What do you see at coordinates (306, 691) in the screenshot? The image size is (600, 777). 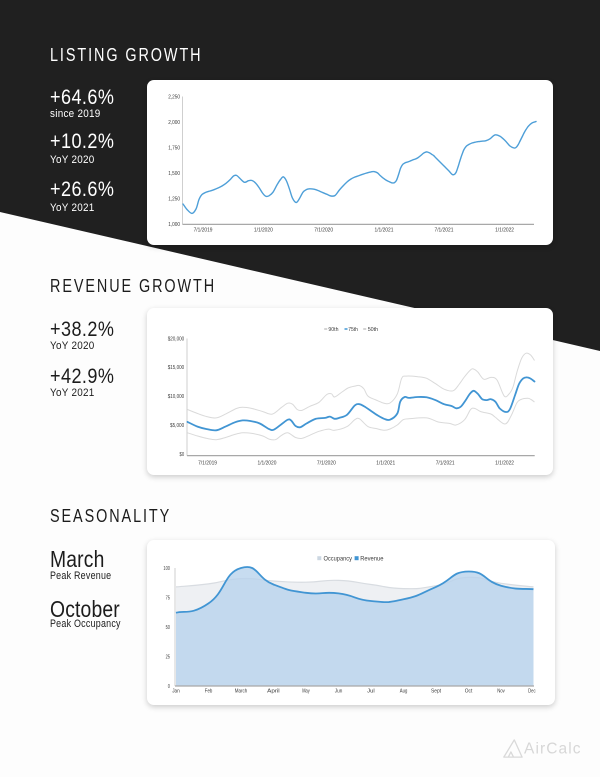 I see `svg-text: May` at bounding box center [306, 691].